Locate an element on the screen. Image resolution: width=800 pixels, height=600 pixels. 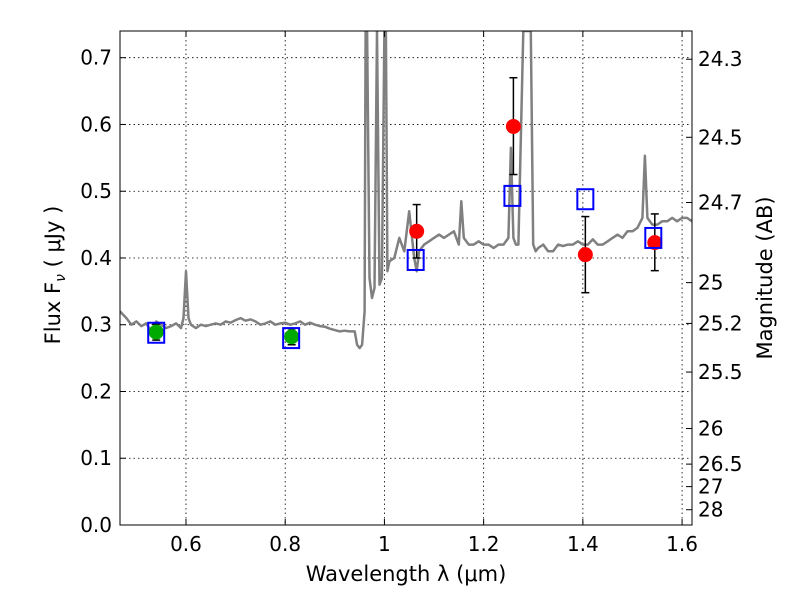
y-tick-label: 0.4 is located at coordinates (96, 258).